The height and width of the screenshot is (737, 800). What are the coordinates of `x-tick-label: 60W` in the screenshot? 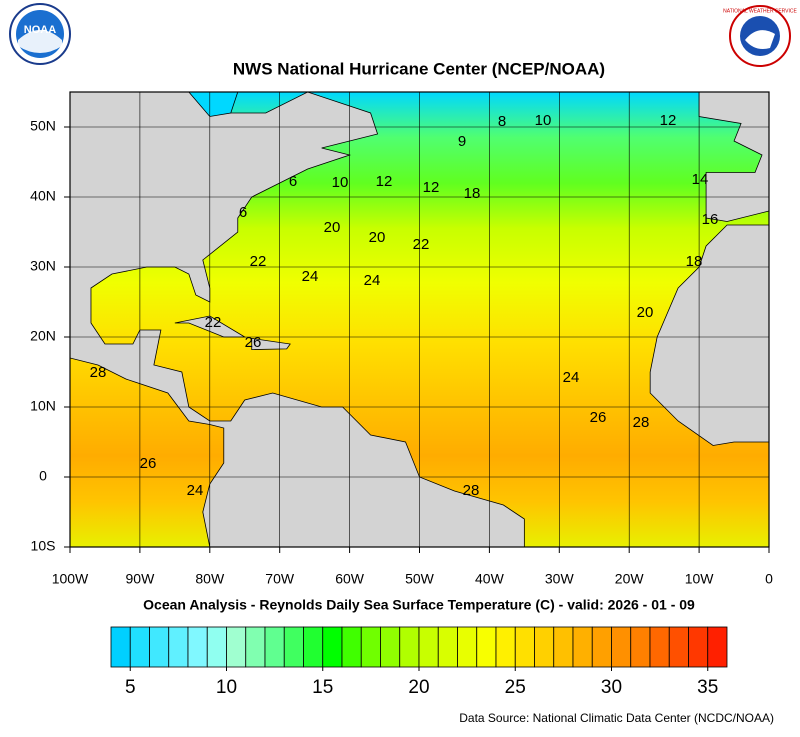 It's located at (350, 579).